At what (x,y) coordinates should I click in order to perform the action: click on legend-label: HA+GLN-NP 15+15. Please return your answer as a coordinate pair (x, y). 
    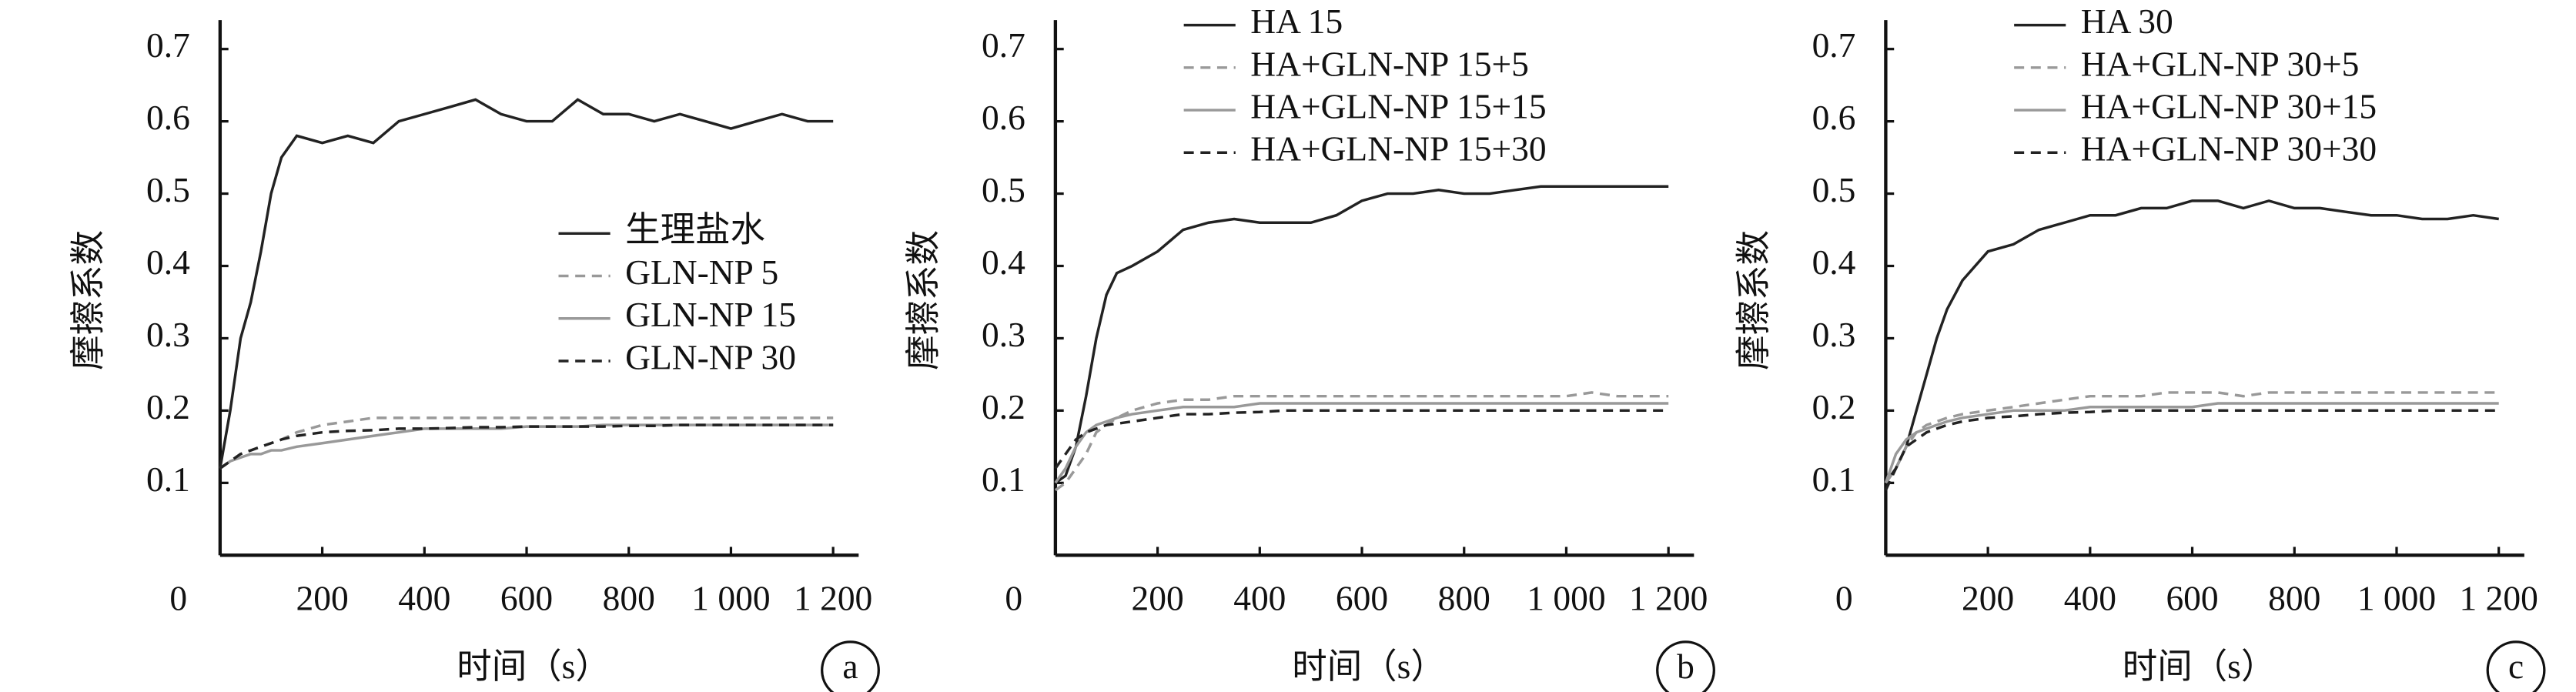
    Looking at the image, I should click on (1398, 105).